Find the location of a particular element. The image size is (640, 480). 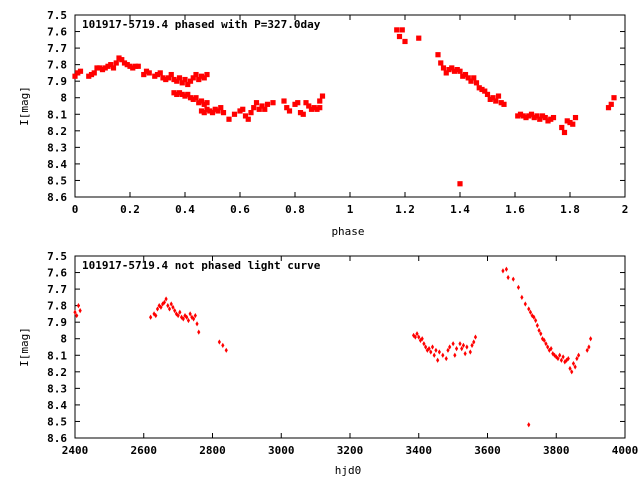

x-tick-label: 1 is located at coordinates (350, 209).